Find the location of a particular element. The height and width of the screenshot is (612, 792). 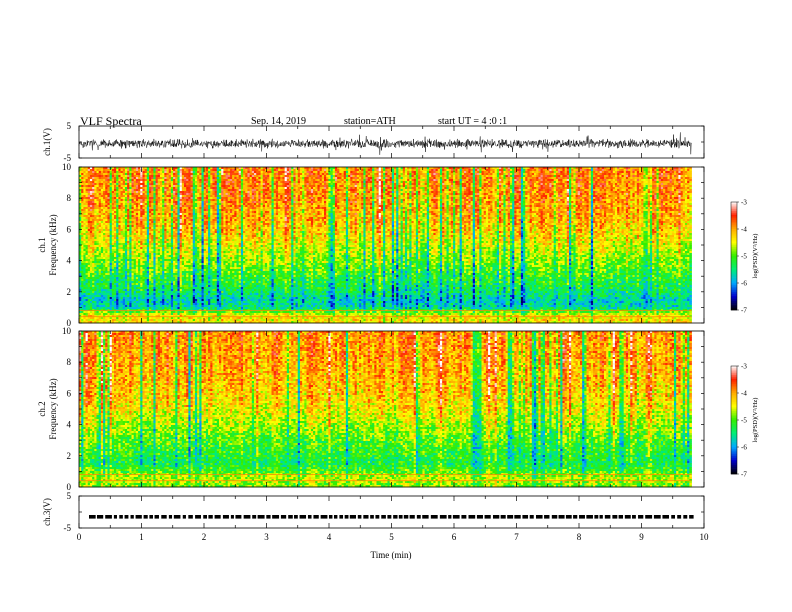

ch1-waveform-panel: 5-5 ch.1(V) is located at coordinates (373, 142).